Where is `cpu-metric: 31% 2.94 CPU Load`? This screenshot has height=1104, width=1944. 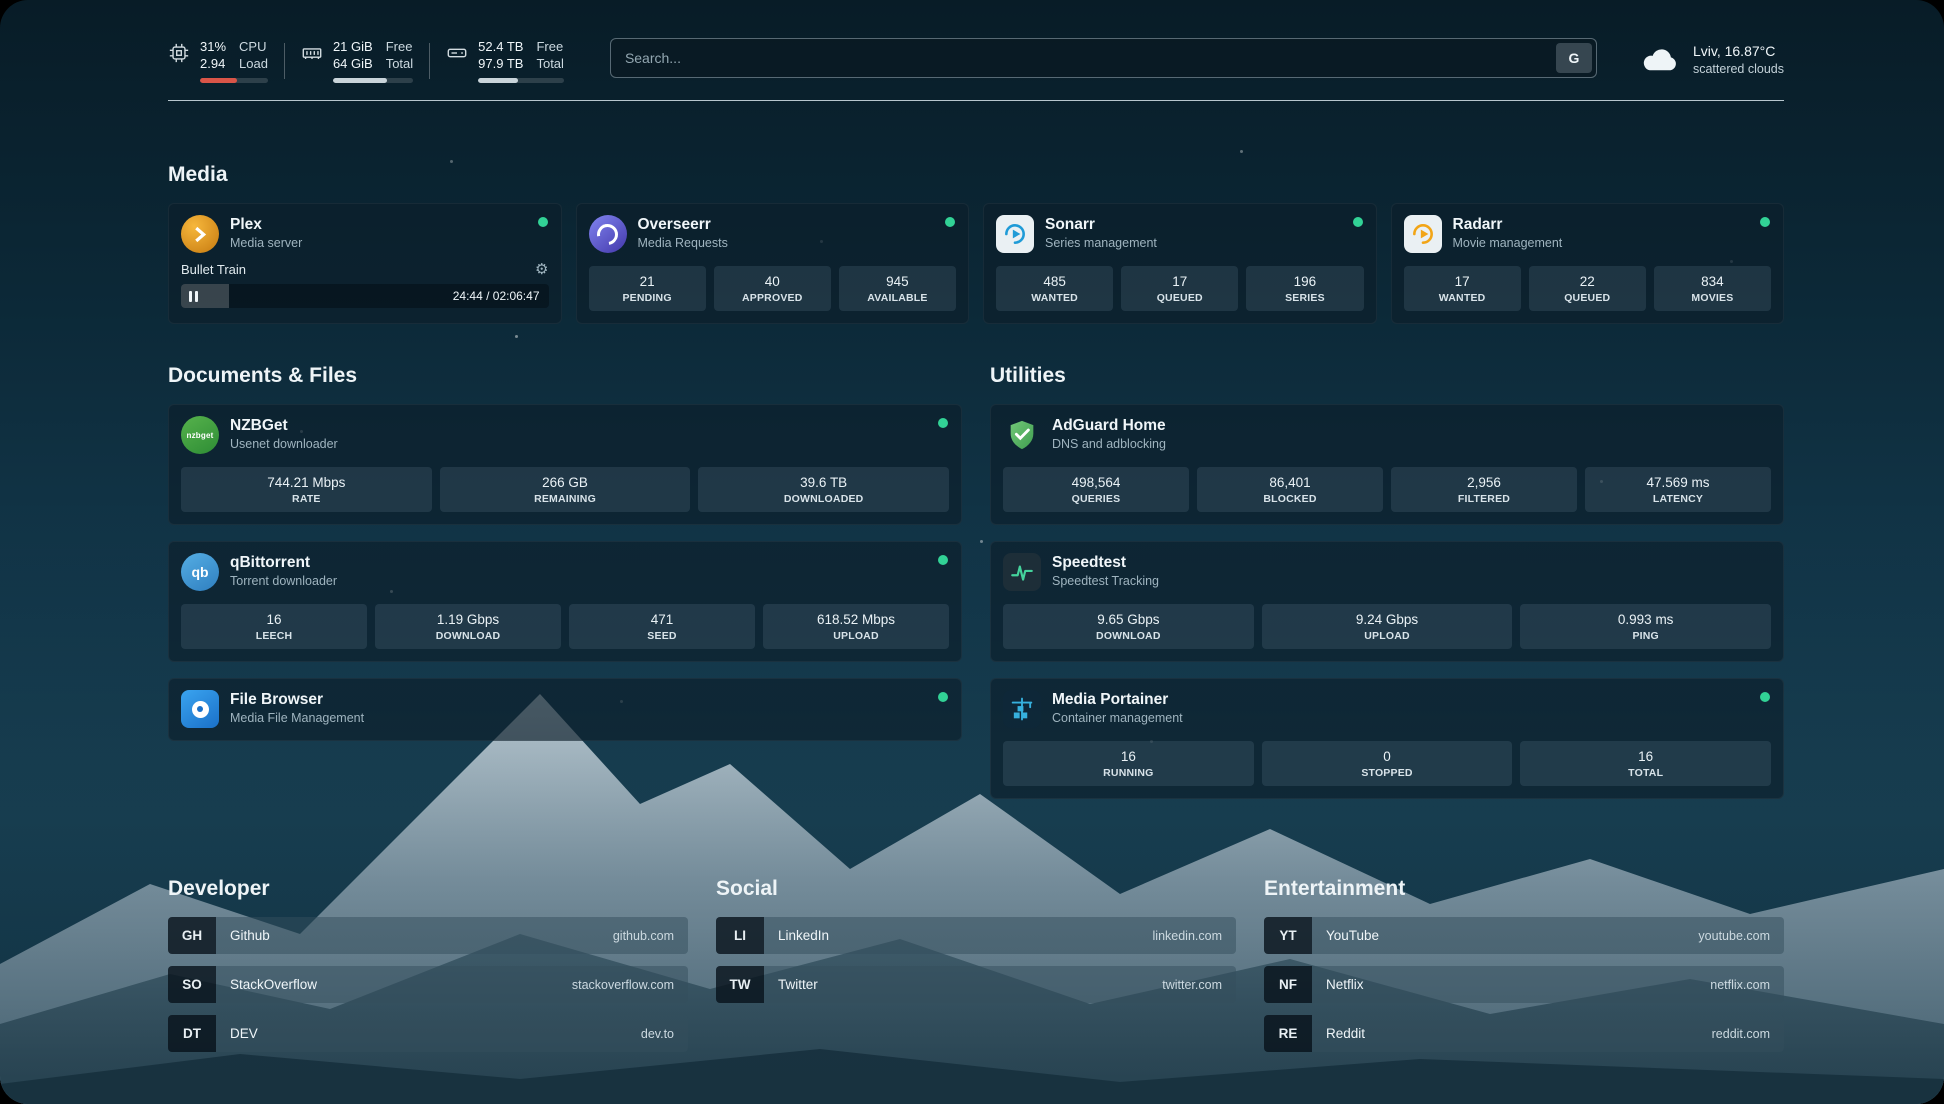 cpu-metric: 31% 2.94 CPU Load is located at coordinates (218, 61).